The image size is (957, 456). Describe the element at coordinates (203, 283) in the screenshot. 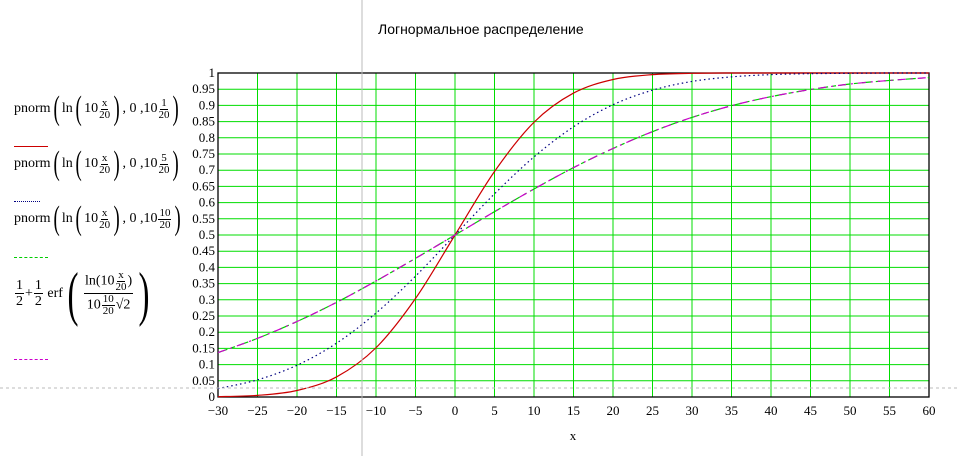

I see `y-tick-label: 0.35` at that location.